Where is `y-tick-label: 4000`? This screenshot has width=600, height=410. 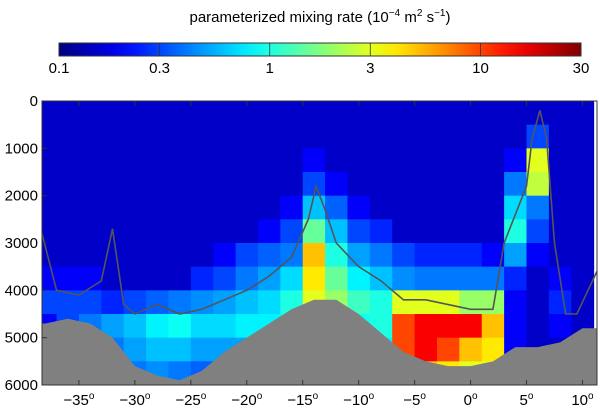 y-tick-label: 4000 is located at coordinates (21, 290).